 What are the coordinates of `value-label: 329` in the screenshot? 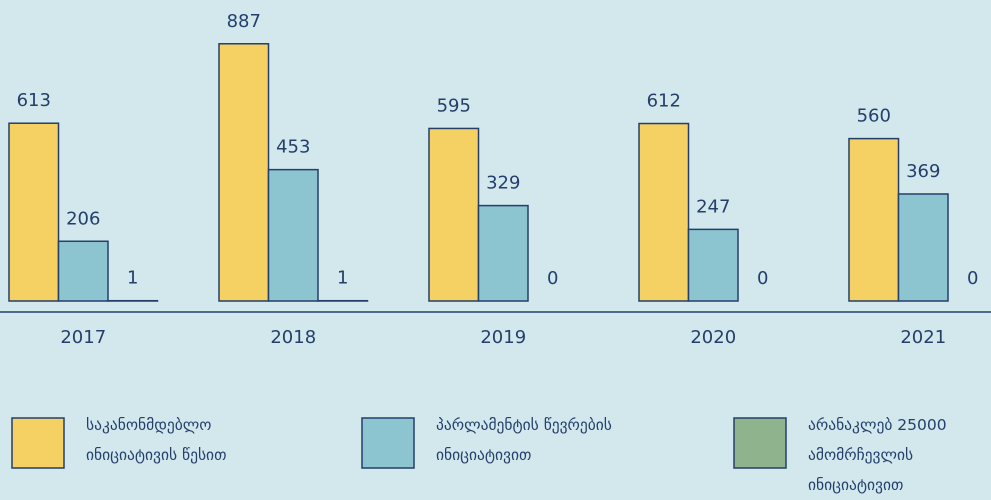 It's located at (503, 183).